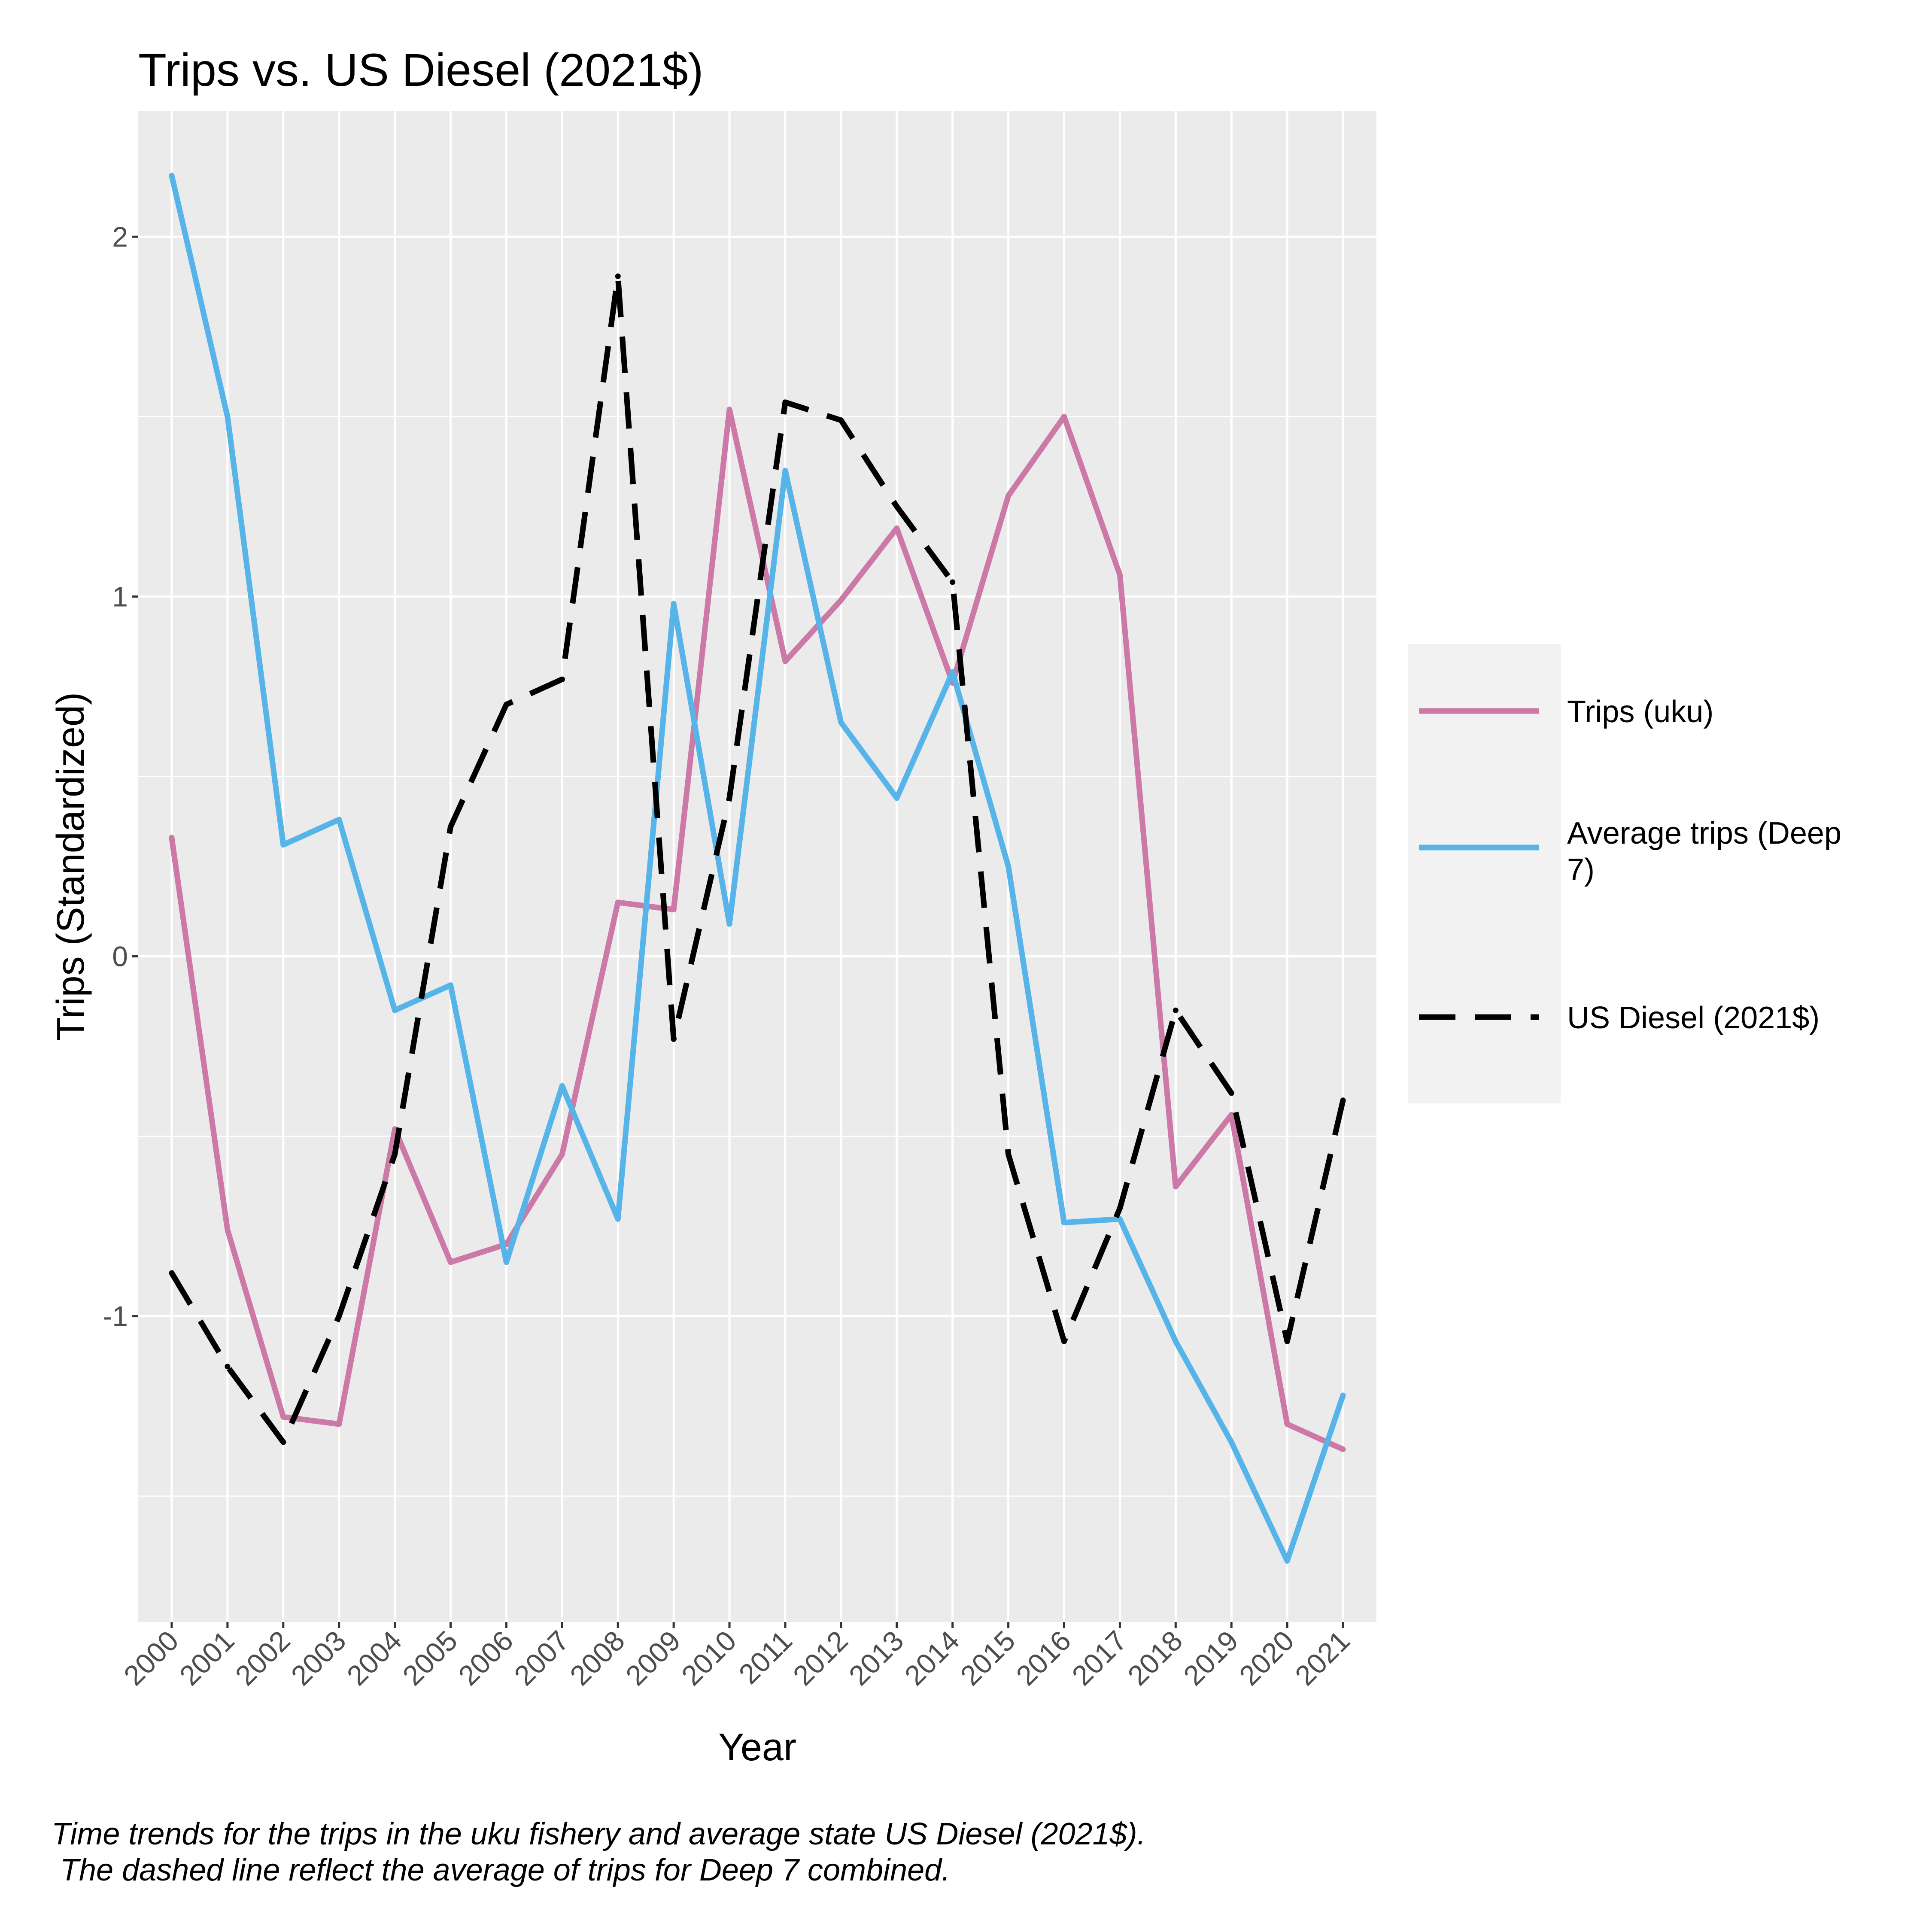 The width and height of the screenshot is (1932, 1932). Describe the element at coordinates (541, 1658) in the screenshot. I see `x-tick-label: 2007` at that location.